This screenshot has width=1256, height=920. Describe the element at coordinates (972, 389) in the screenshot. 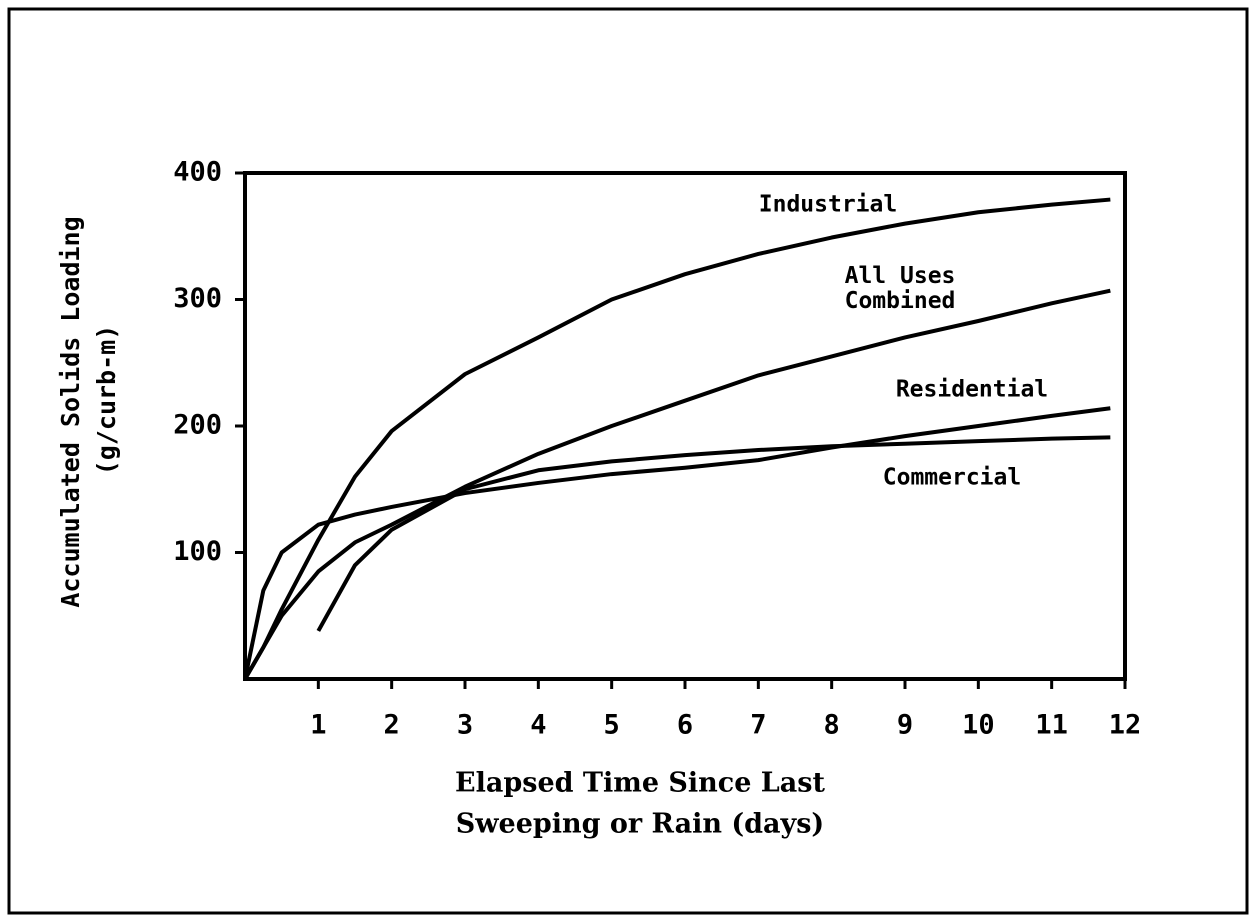

I see `series-label: Residential` at that location.